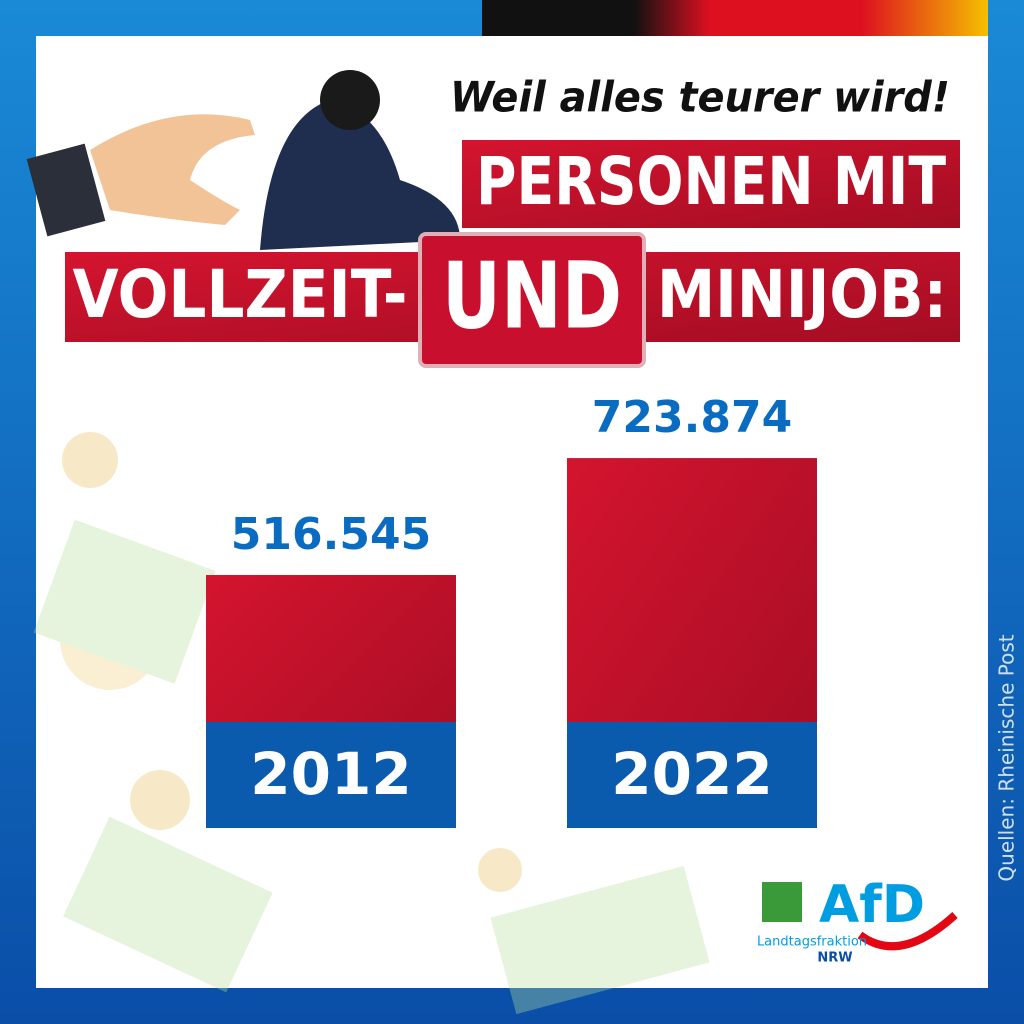  I want to click on logo-name: AfD, so click(872, 905).